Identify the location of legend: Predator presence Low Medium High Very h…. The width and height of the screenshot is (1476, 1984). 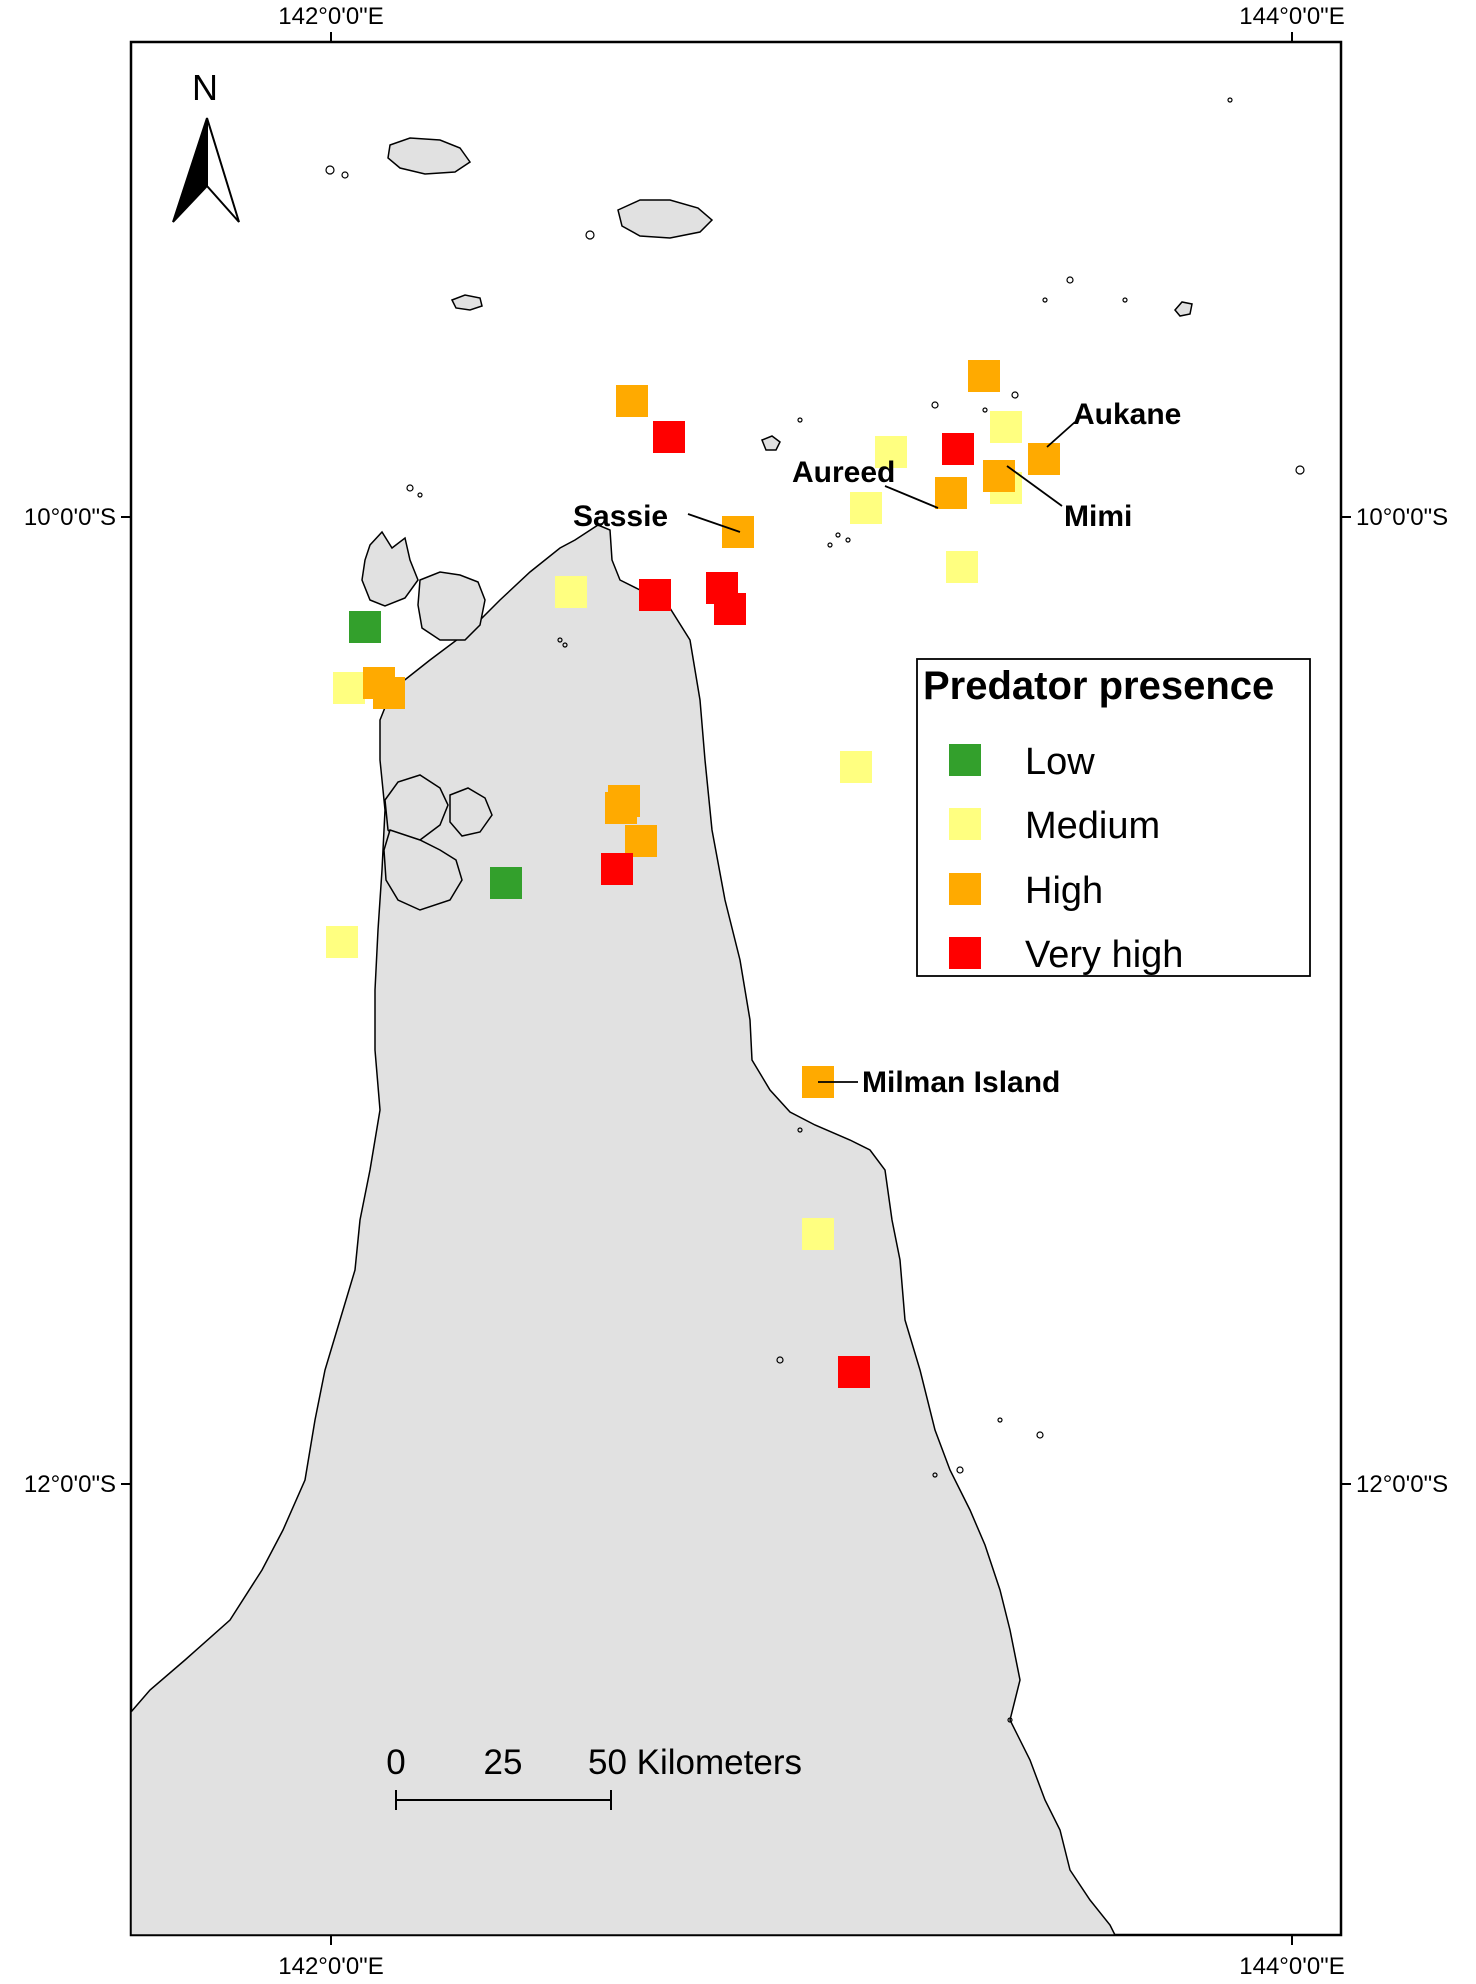
(1113, 817).